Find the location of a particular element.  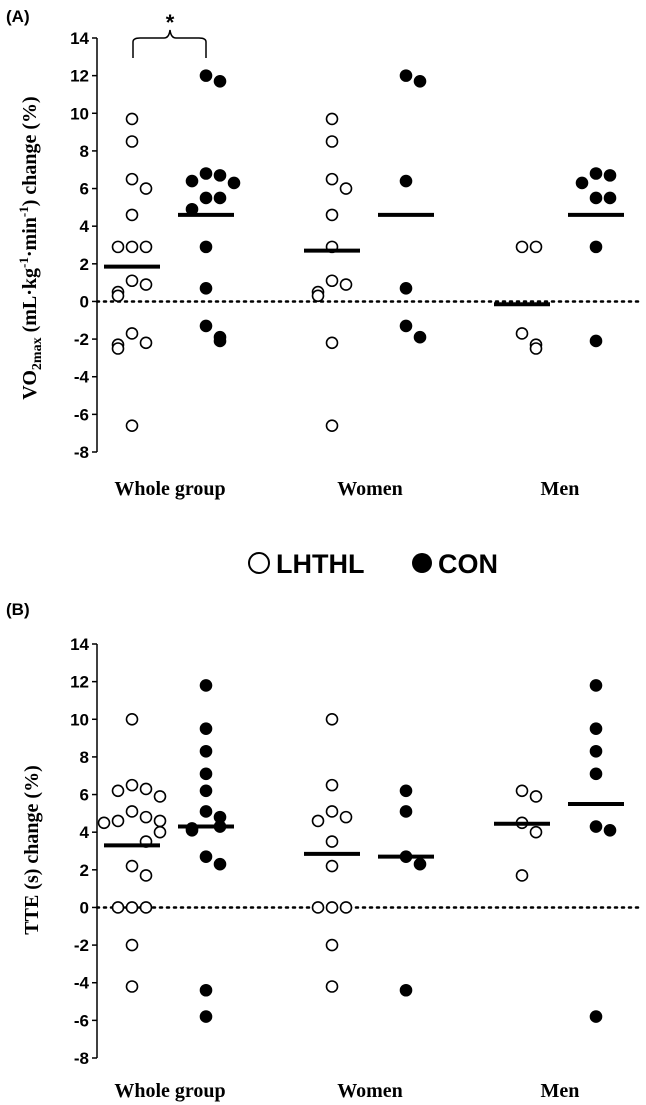

panel-b-label: (B) is located at coordinates (18, 609).